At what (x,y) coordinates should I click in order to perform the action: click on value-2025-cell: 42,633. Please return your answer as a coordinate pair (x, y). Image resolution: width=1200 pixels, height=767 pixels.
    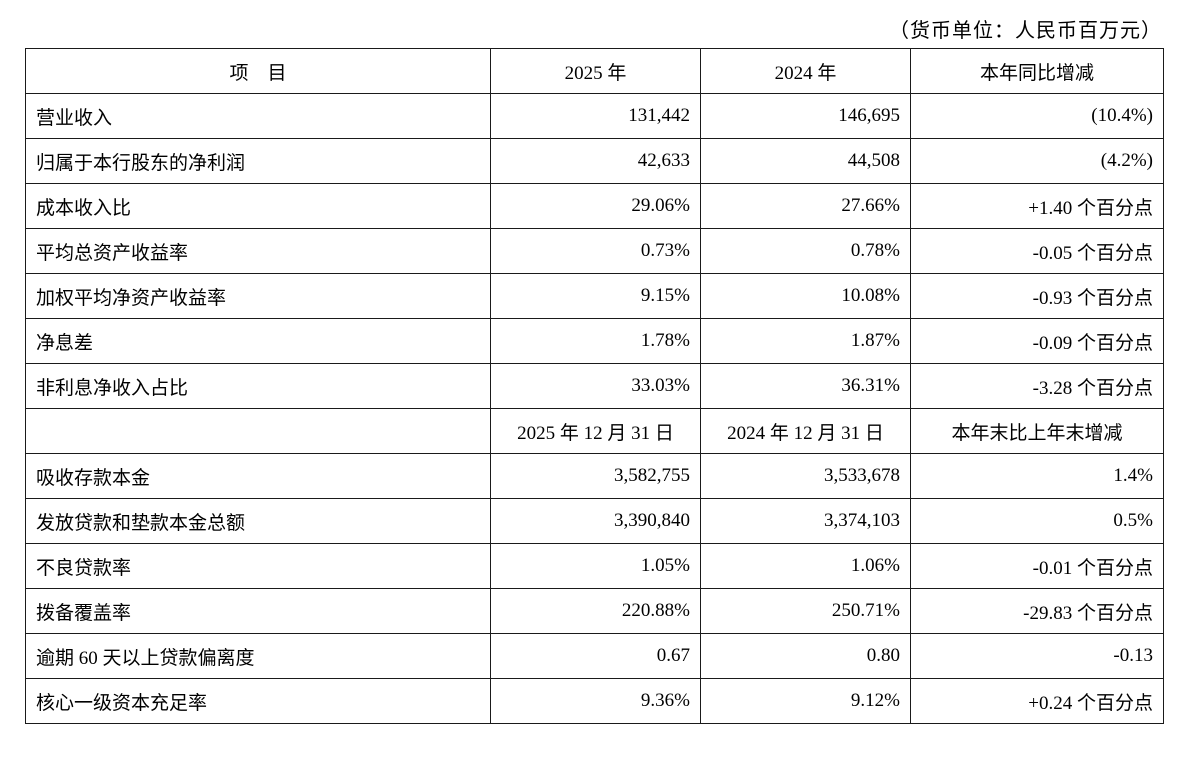
    Looking at the image, I should click on (595, 161).